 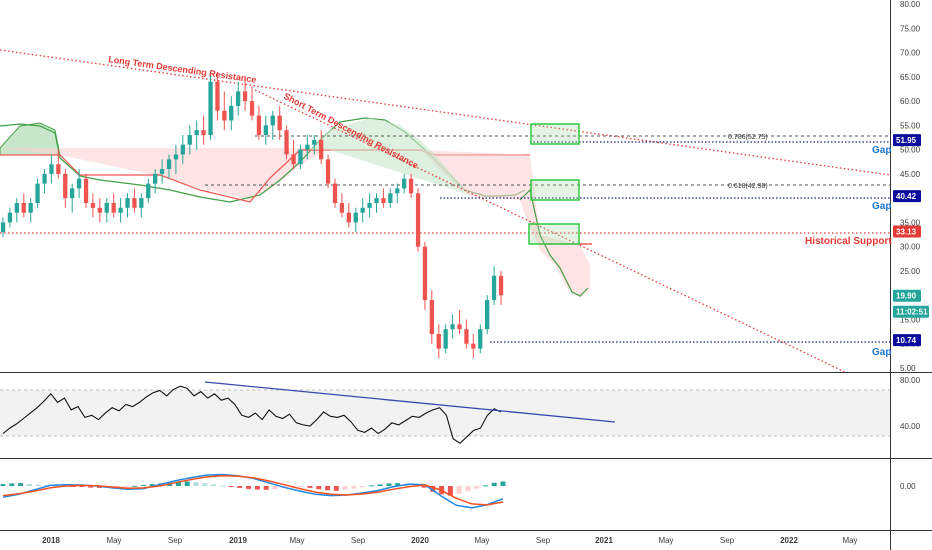 I want to click on macd-signal-line, so click(x=253, y=490).